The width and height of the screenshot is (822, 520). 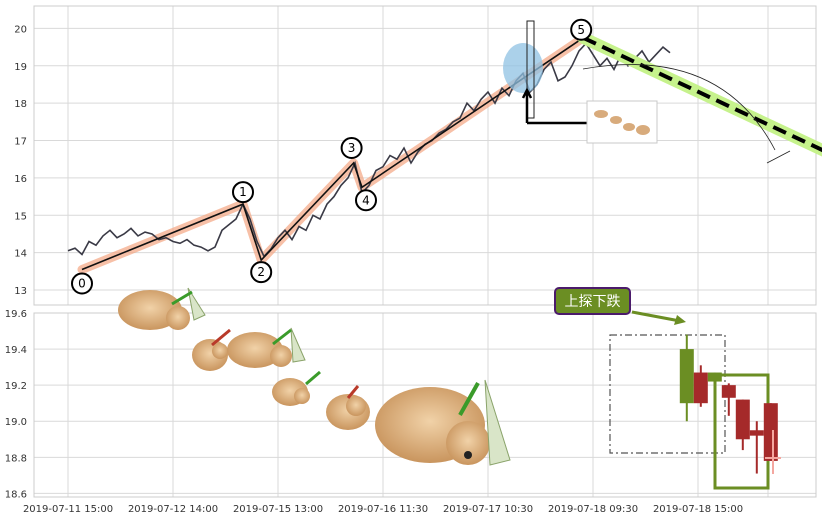 I want to click on wave-marker-label: 4, so click(x=366, y=200).